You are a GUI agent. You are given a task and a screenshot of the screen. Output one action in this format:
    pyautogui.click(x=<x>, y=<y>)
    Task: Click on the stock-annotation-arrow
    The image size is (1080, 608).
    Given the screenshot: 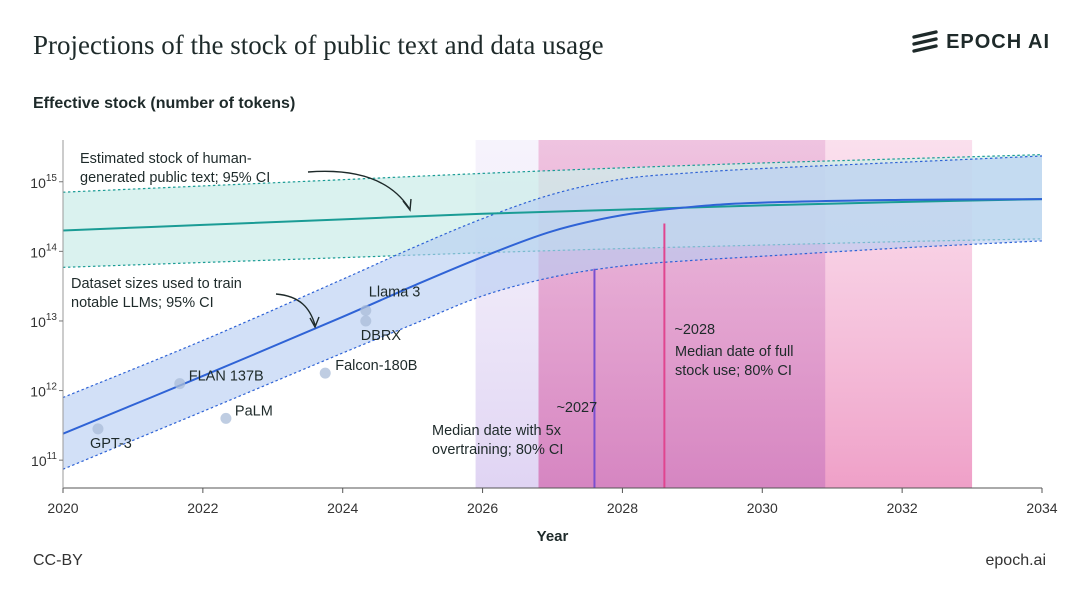 What is the action you would take?
    pyautogui.click(x=358, y=189)
    